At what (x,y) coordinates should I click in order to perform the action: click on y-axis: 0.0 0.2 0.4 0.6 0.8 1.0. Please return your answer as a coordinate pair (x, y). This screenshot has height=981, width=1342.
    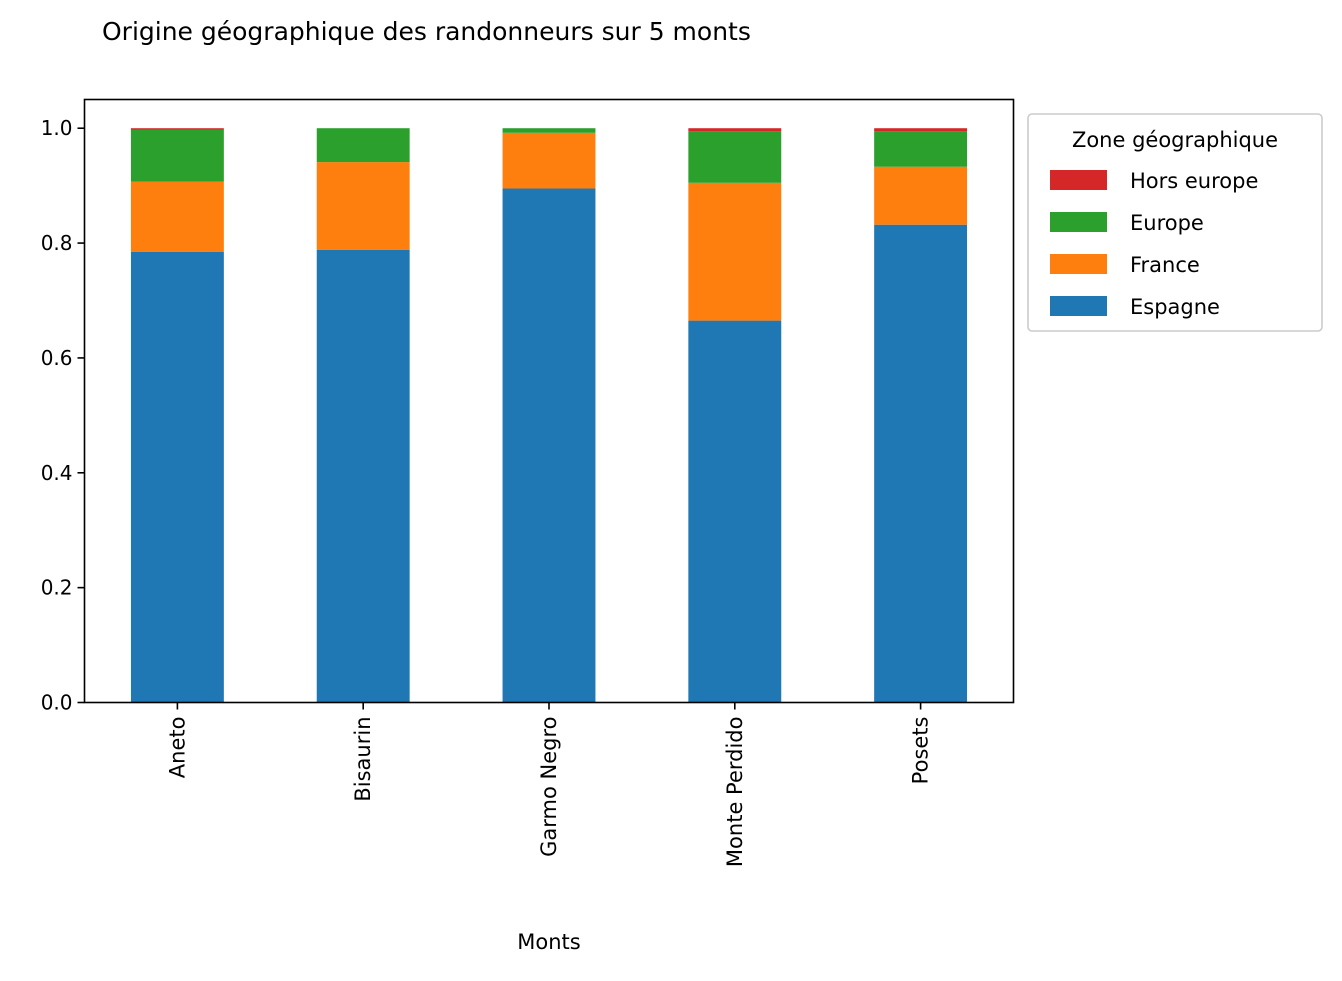
    Looking at the image, I should click on (63, 415).